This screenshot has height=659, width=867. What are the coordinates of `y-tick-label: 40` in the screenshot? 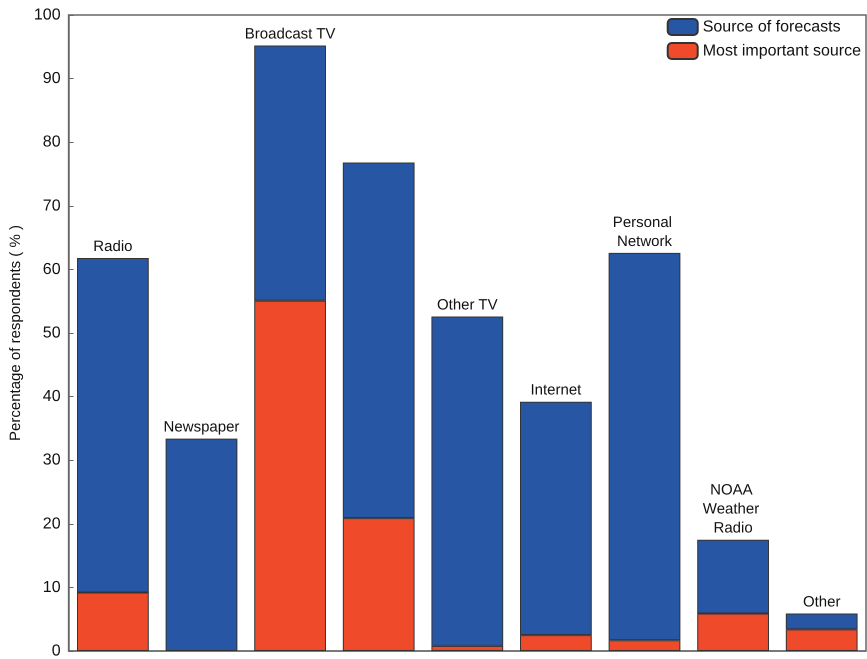 It's located at (51, 397).